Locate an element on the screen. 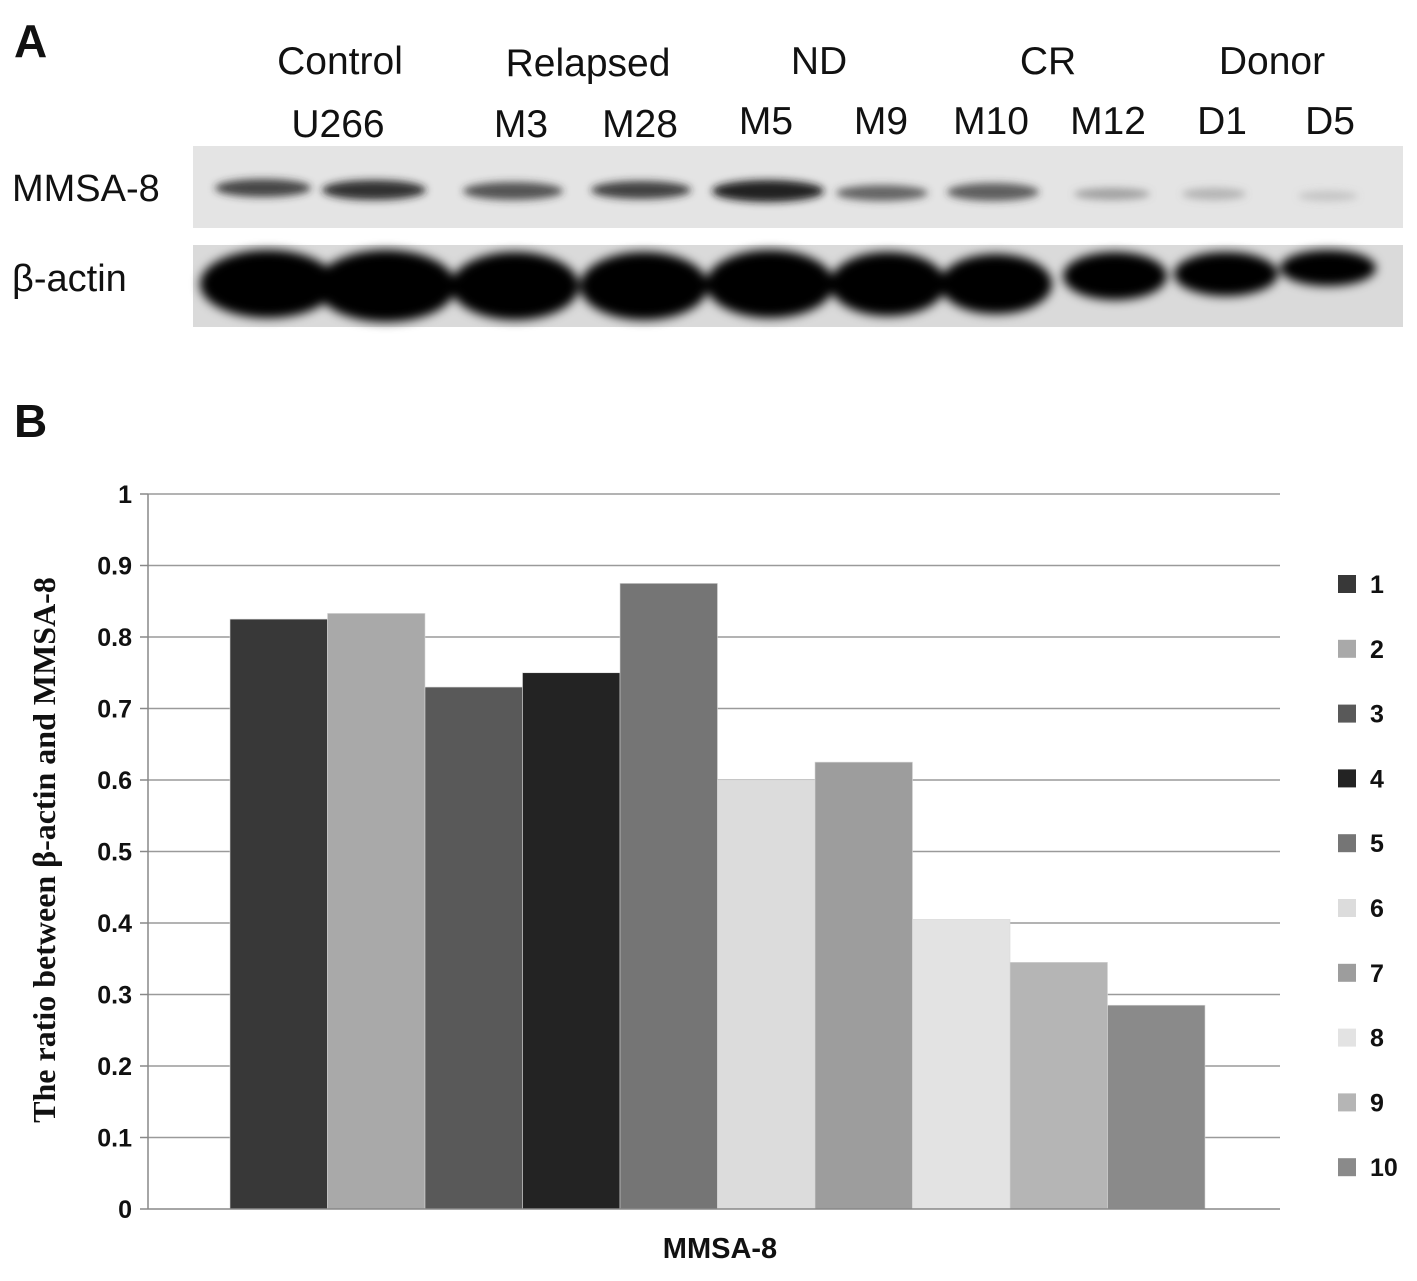 This screenshot has width=1417, height=1281. y-tick-label: 0.5 is located at coordinates (114, 853).